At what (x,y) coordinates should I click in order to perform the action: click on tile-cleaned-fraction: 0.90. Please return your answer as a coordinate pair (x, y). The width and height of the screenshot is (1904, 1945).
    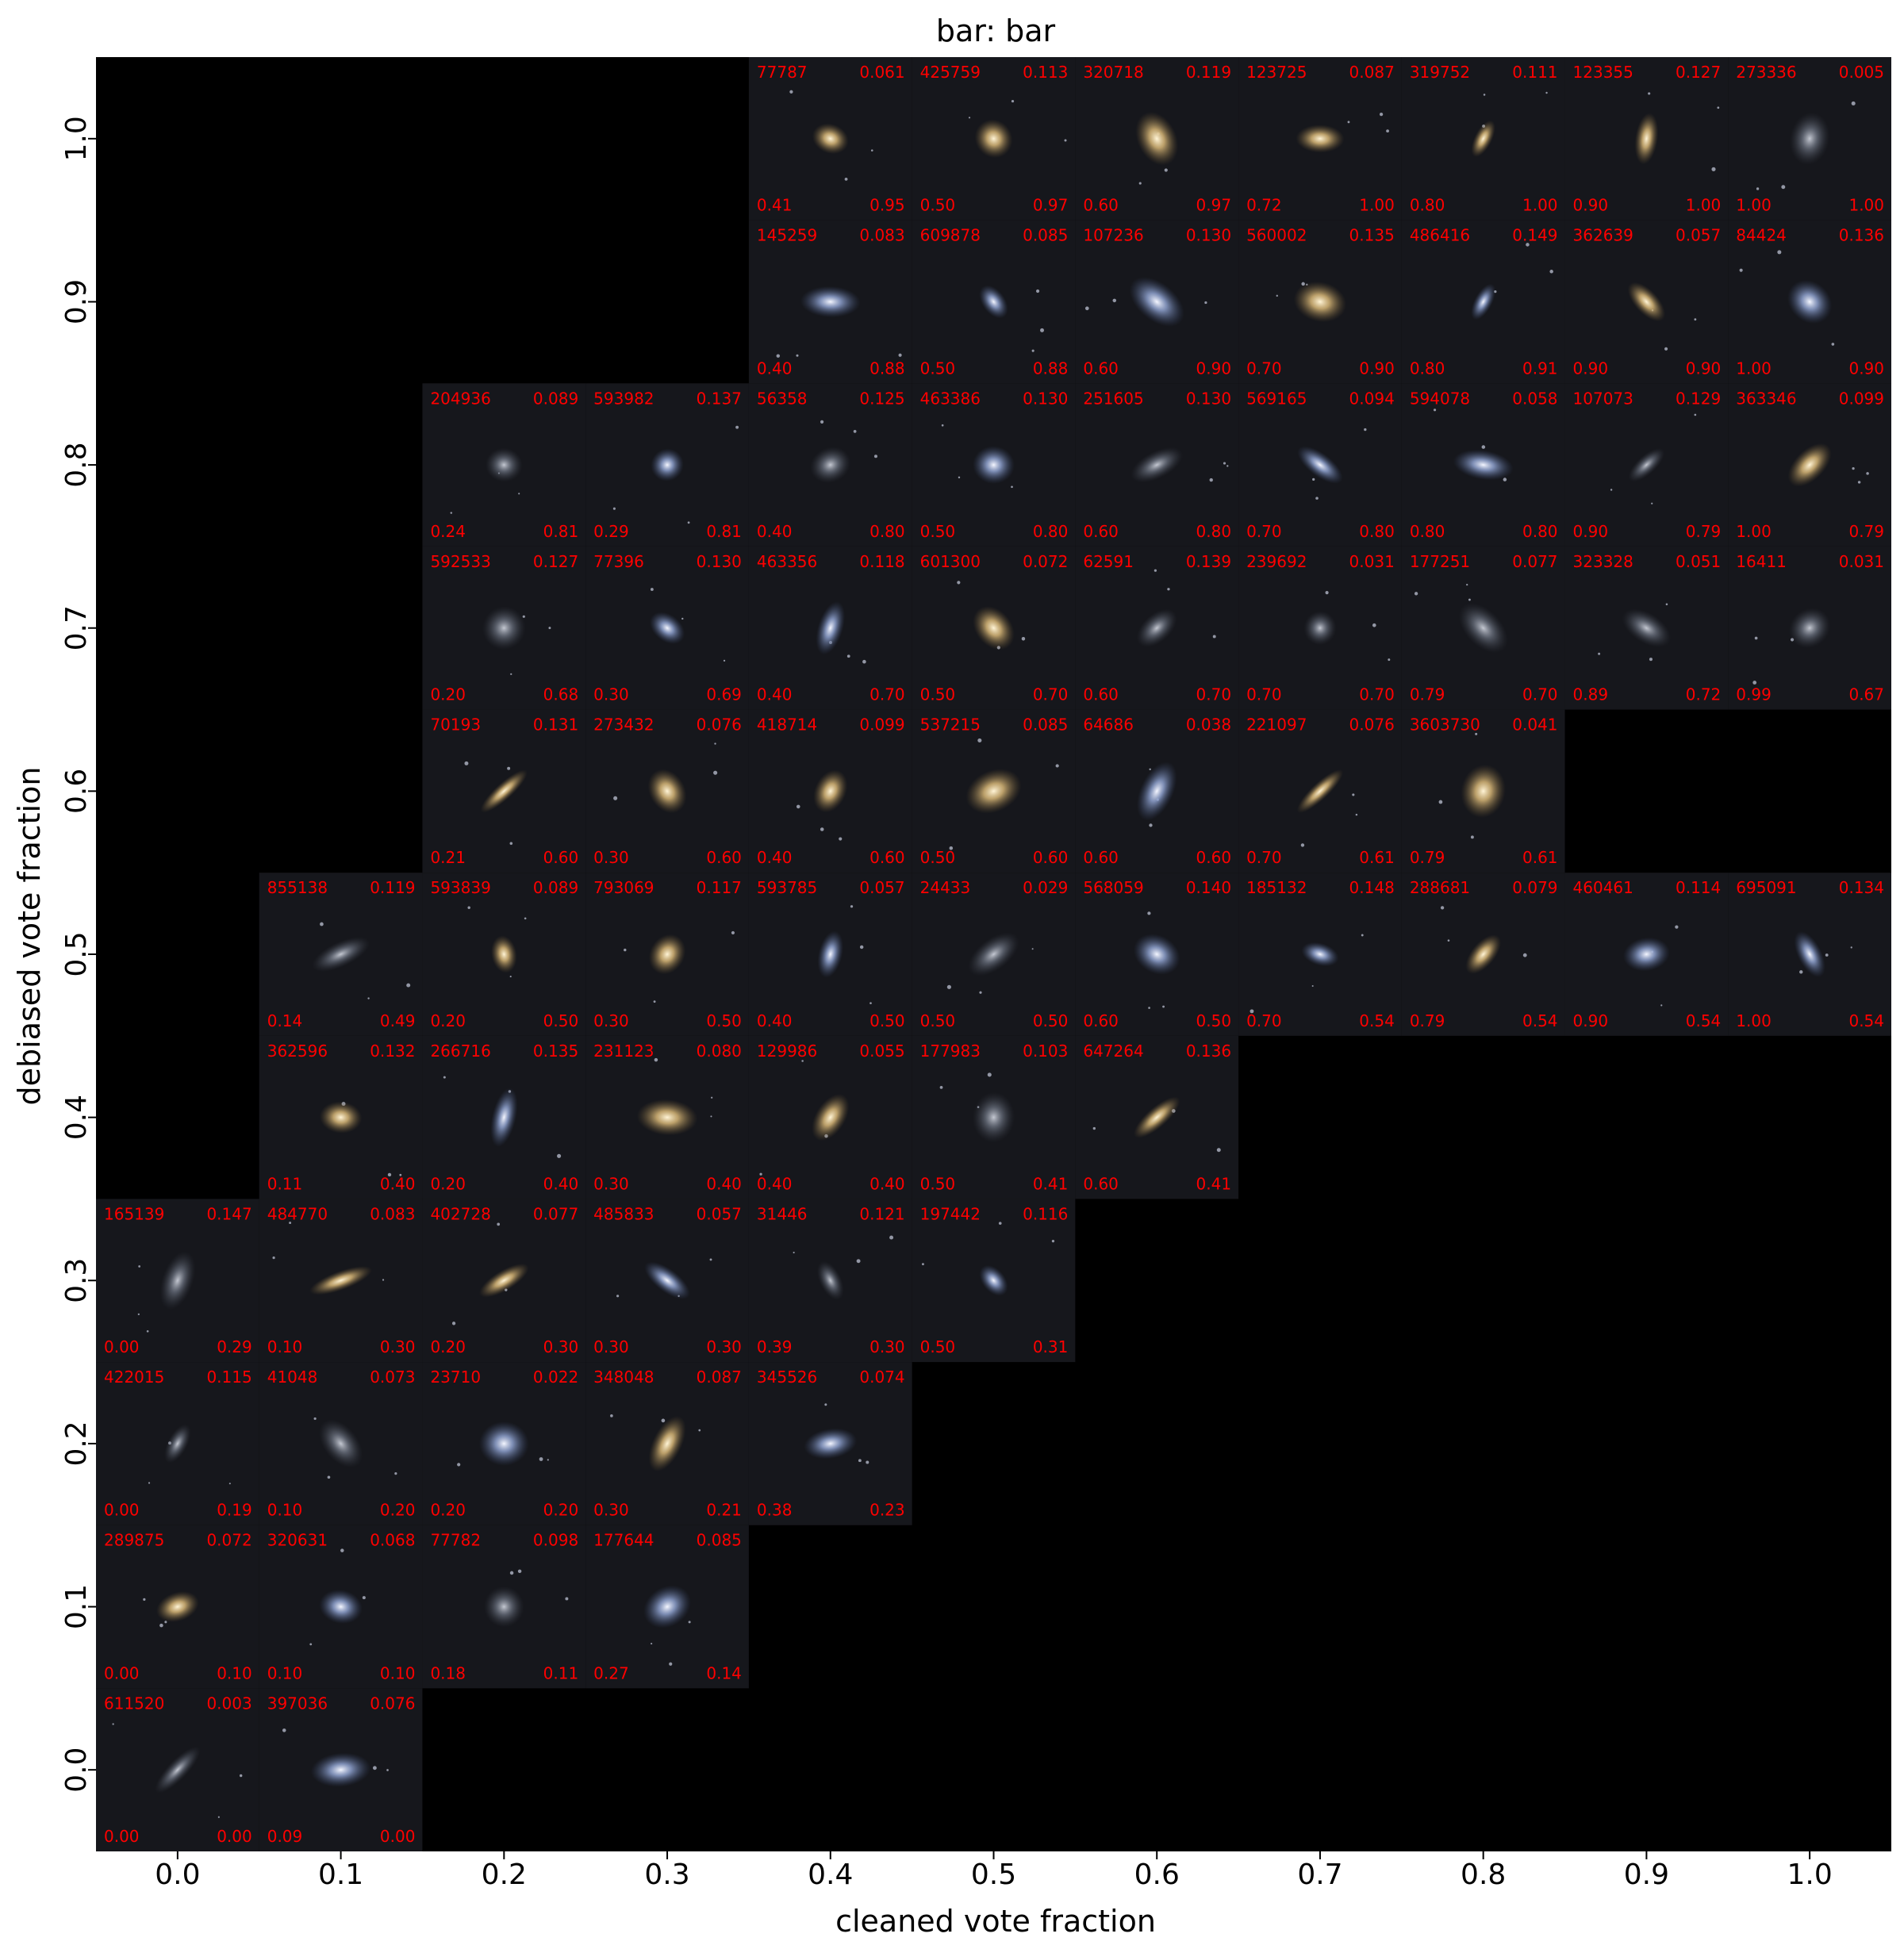
    Looking at the image, I should click on (1591, 531).